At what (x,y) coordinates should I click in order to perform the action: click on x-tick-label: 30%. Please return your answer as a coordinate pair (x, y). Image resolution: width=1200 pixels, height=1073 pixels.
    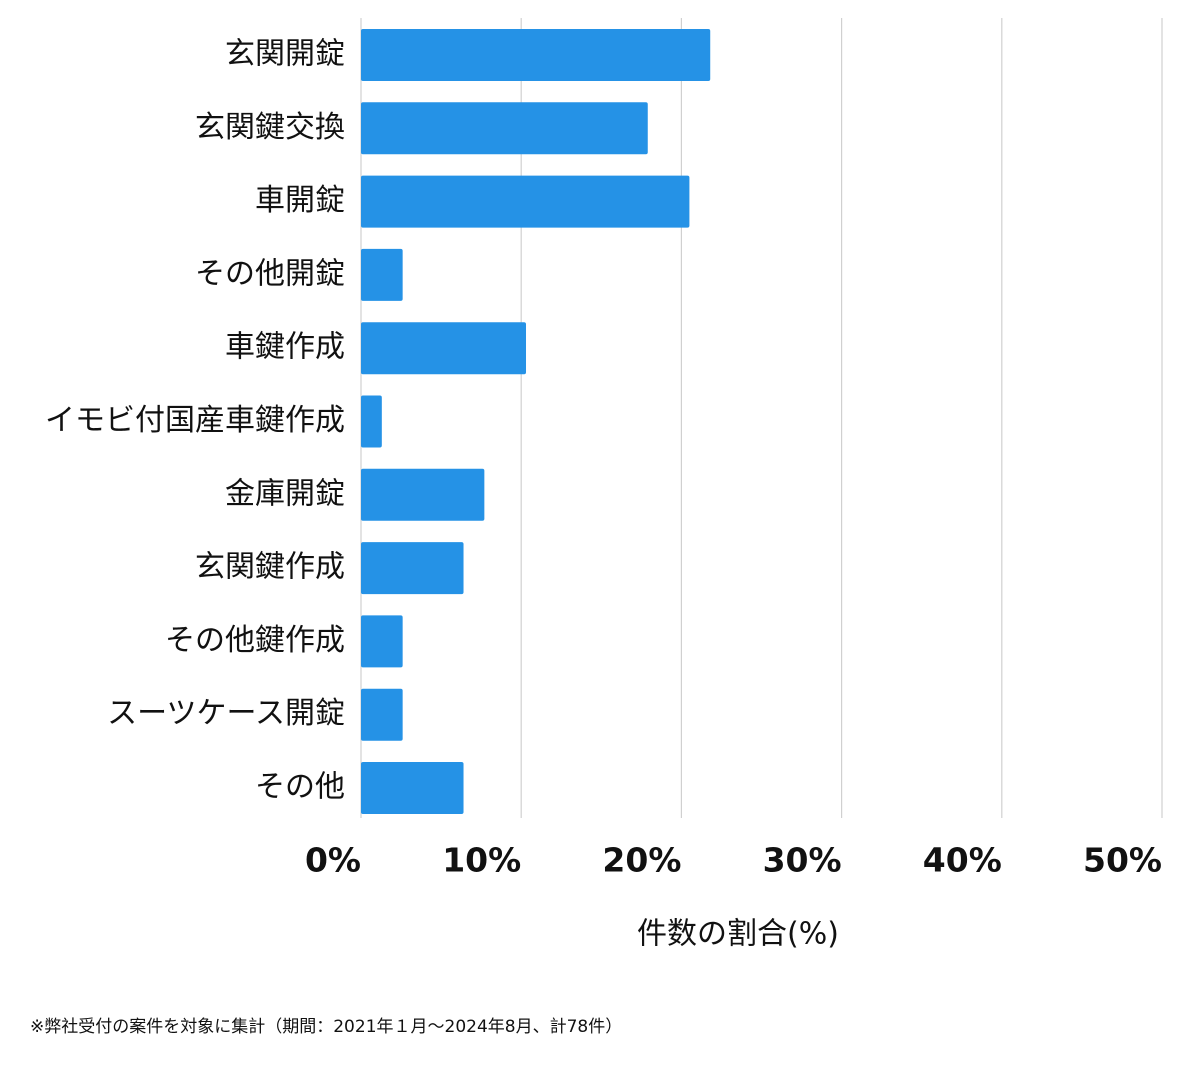
    Looking at the image, I should click on (802, 860).